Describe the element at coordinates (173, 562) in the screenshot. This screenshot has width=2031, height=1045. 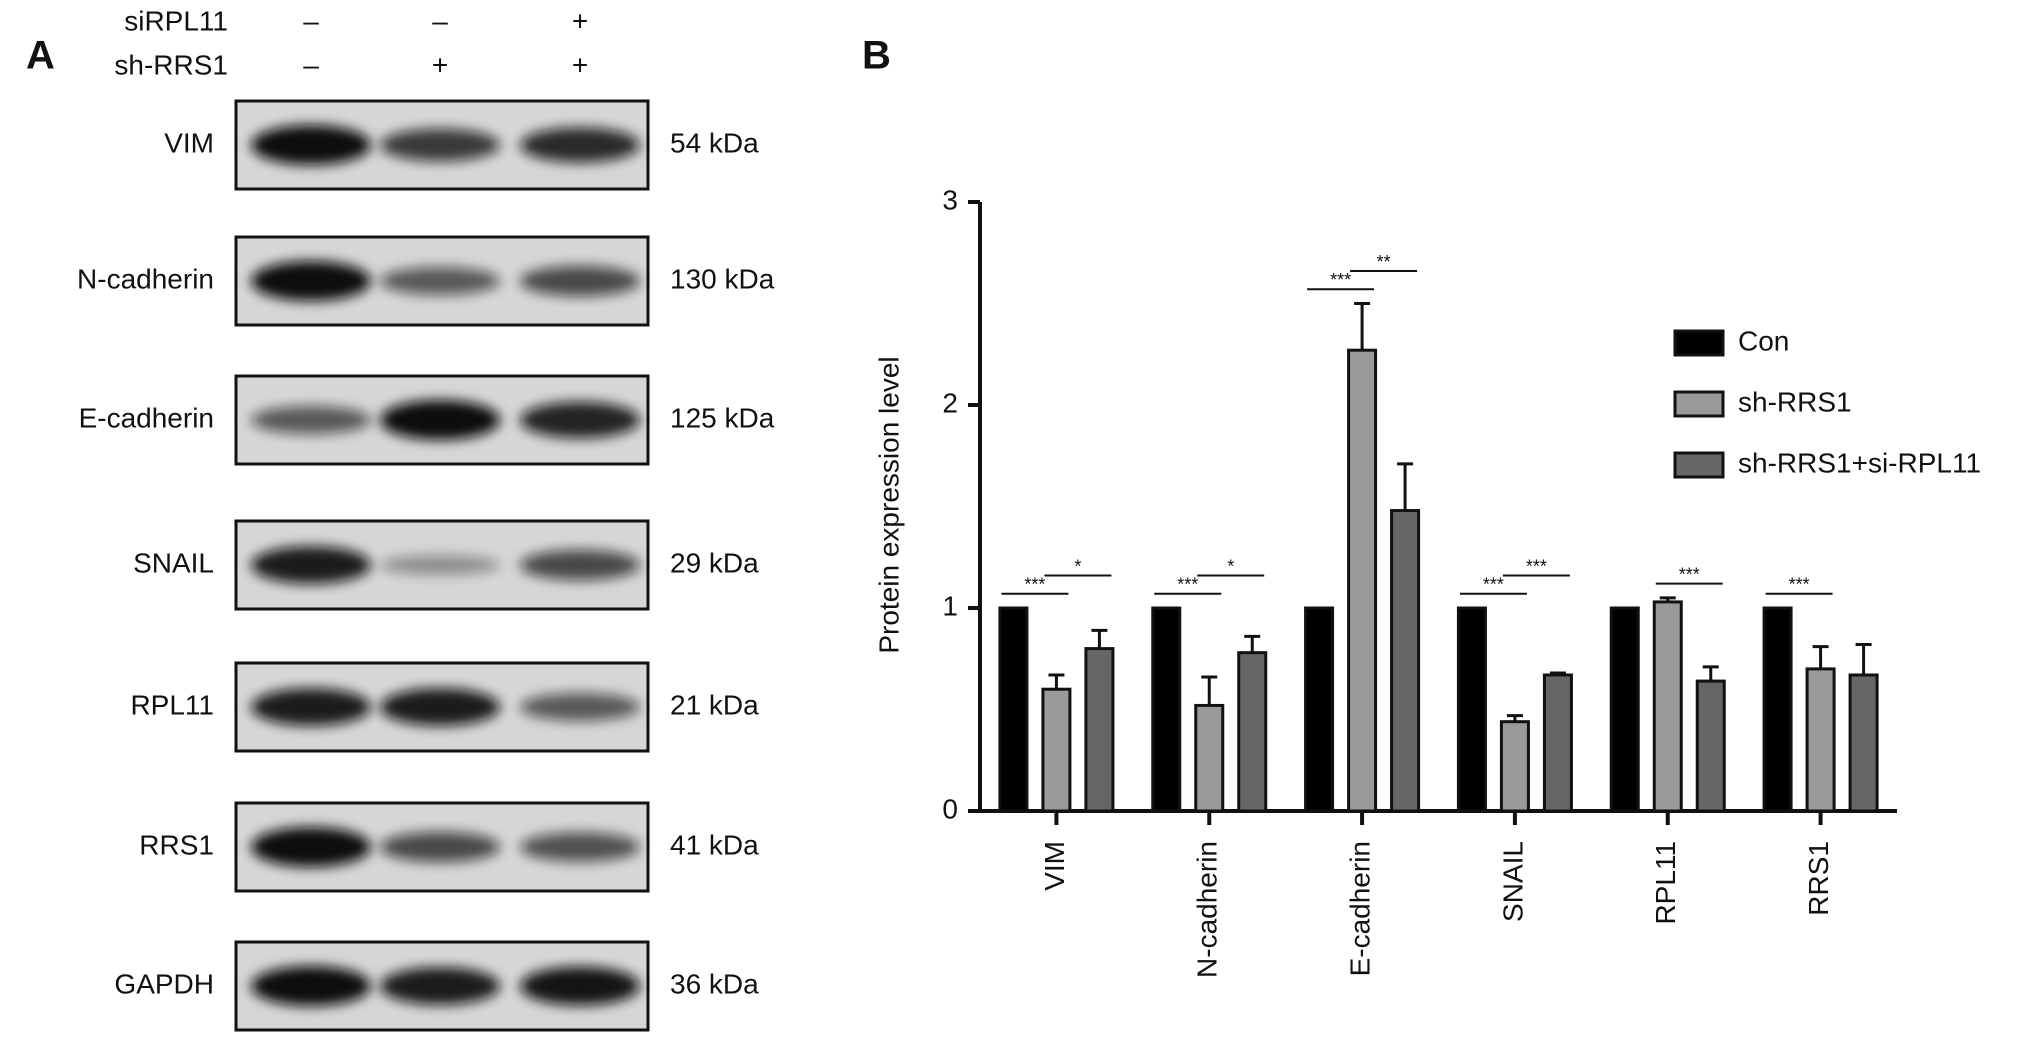
I see `protein-label: SNAIL` at that location.